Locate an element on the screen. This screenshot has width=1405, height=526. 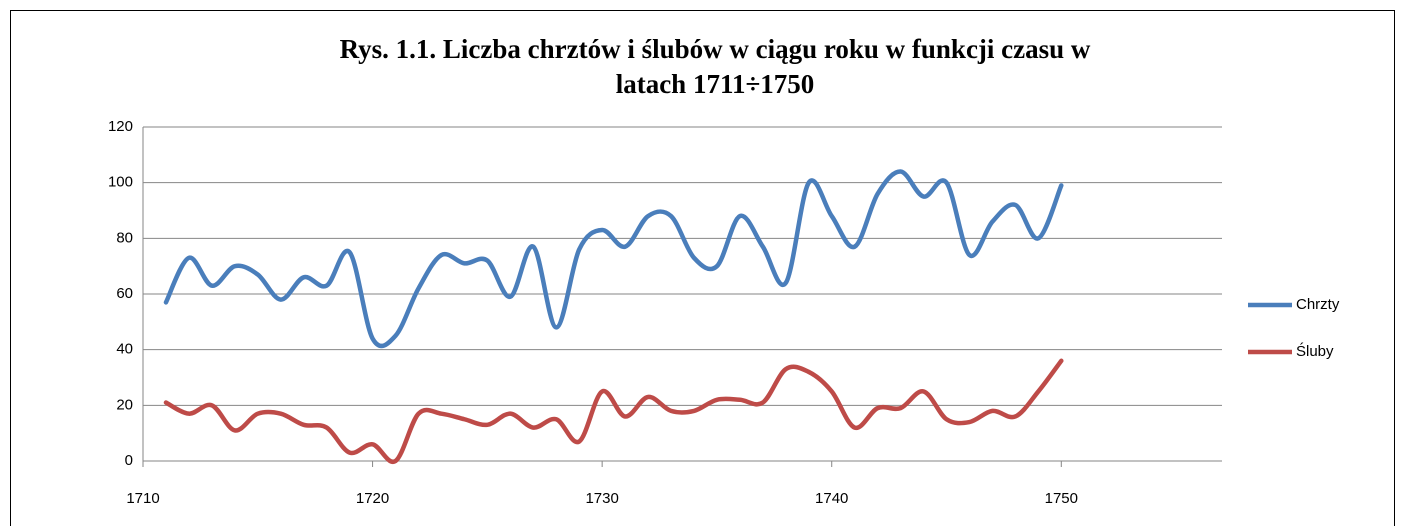
x-tick-label: 1750 is located at coordinates (1061, 498).